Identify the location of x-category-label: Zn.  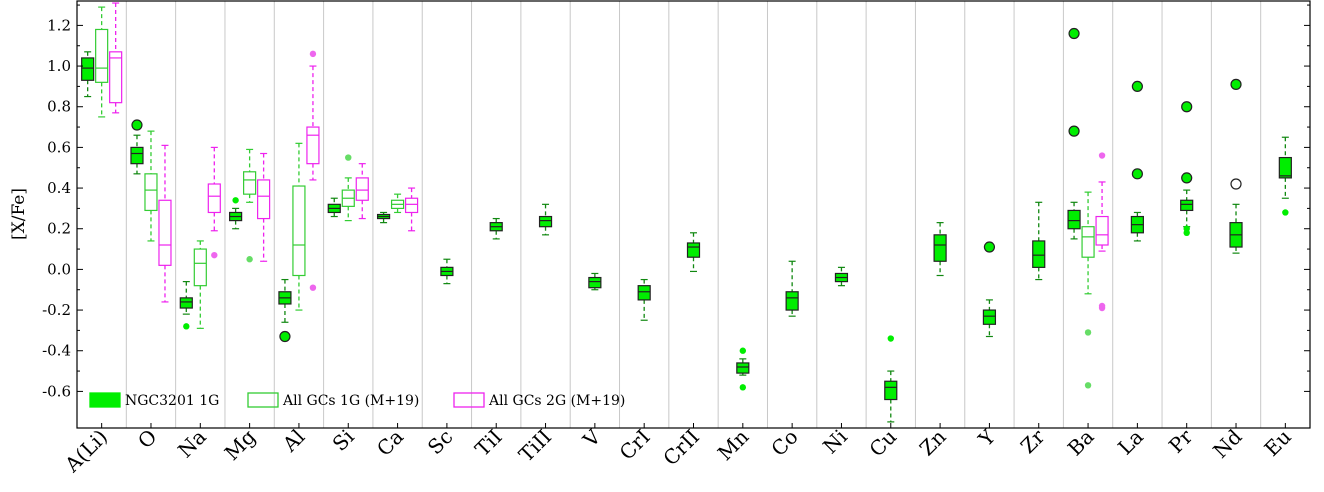
(933, 442).